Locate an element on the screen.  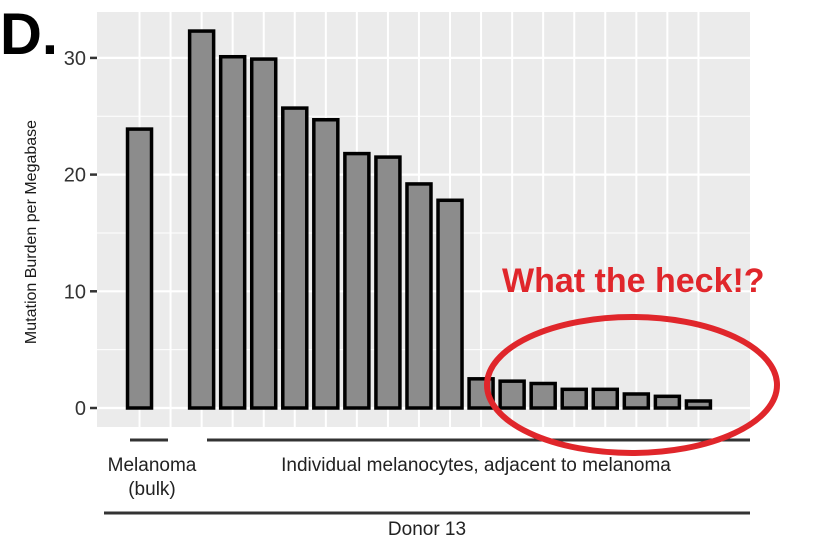
melanoma-label-line1: Melanoma is located at coordinates (152, 465).